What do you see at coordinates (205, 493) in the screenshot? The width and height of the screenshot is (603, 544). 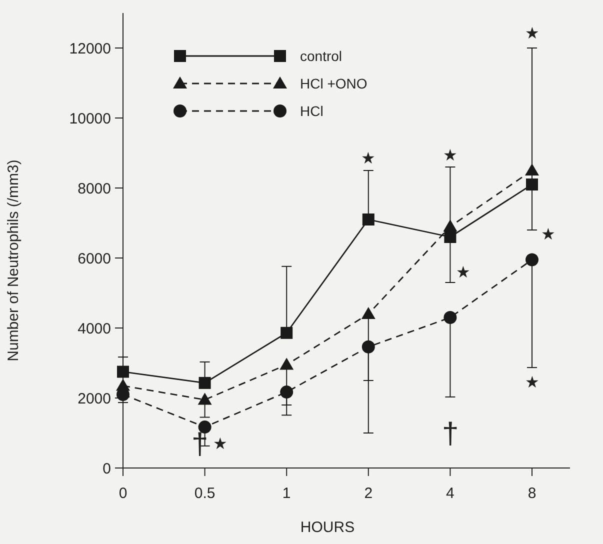 I see `x-tick-label: 0.5` at bounding box center [205, 493].